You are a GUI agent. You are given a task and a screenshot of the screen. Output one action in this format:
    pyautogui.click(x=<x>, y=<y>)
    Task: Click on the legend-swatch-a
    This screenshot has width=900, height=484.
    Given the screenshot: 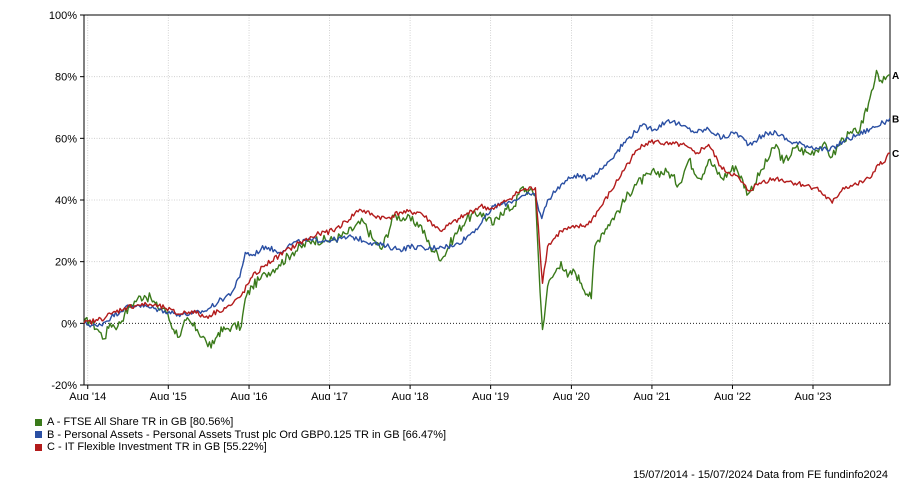 What is the action you would take?
    pyautogui.click(x=38, y=422)
    